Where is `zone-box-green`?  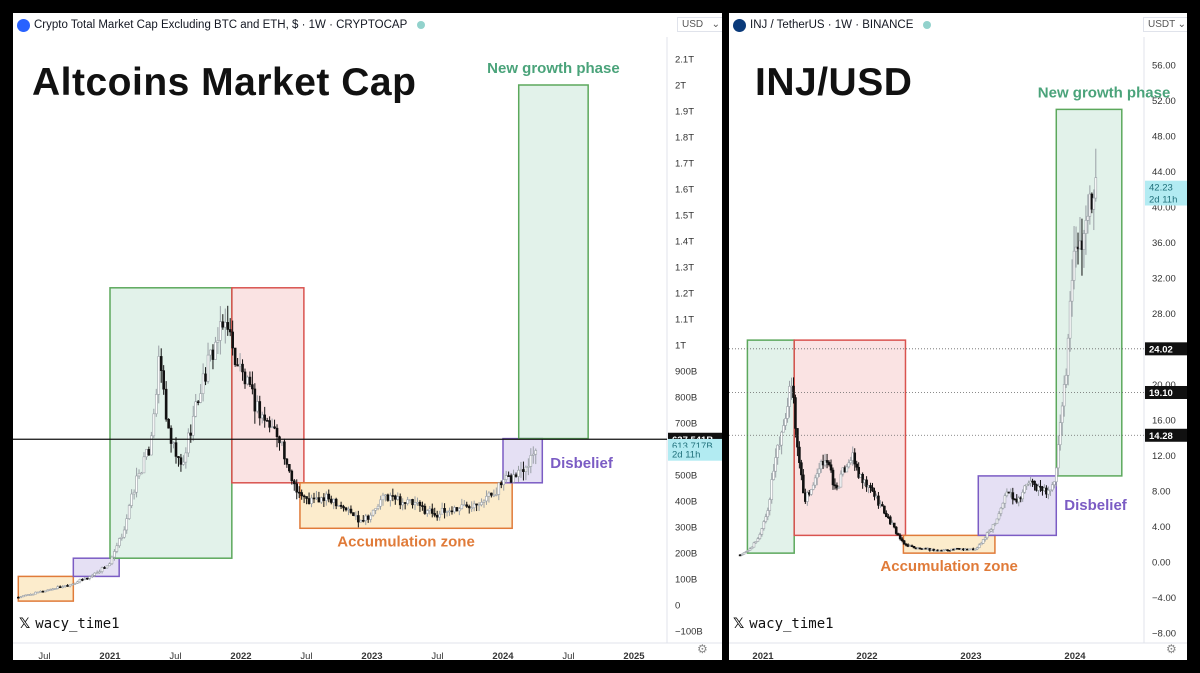
zone-box-green is located at coordinates (1089, 292).